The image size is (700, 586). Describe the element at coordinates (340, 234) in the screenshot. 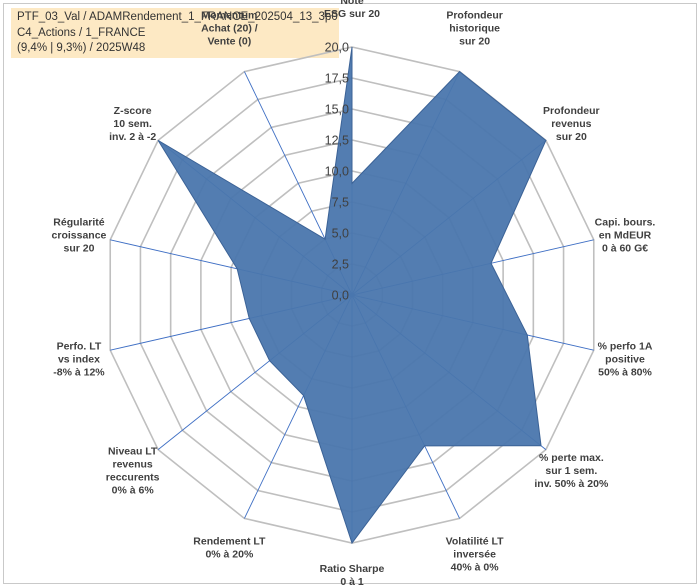

I see `tick-label: 5,0` at that location.